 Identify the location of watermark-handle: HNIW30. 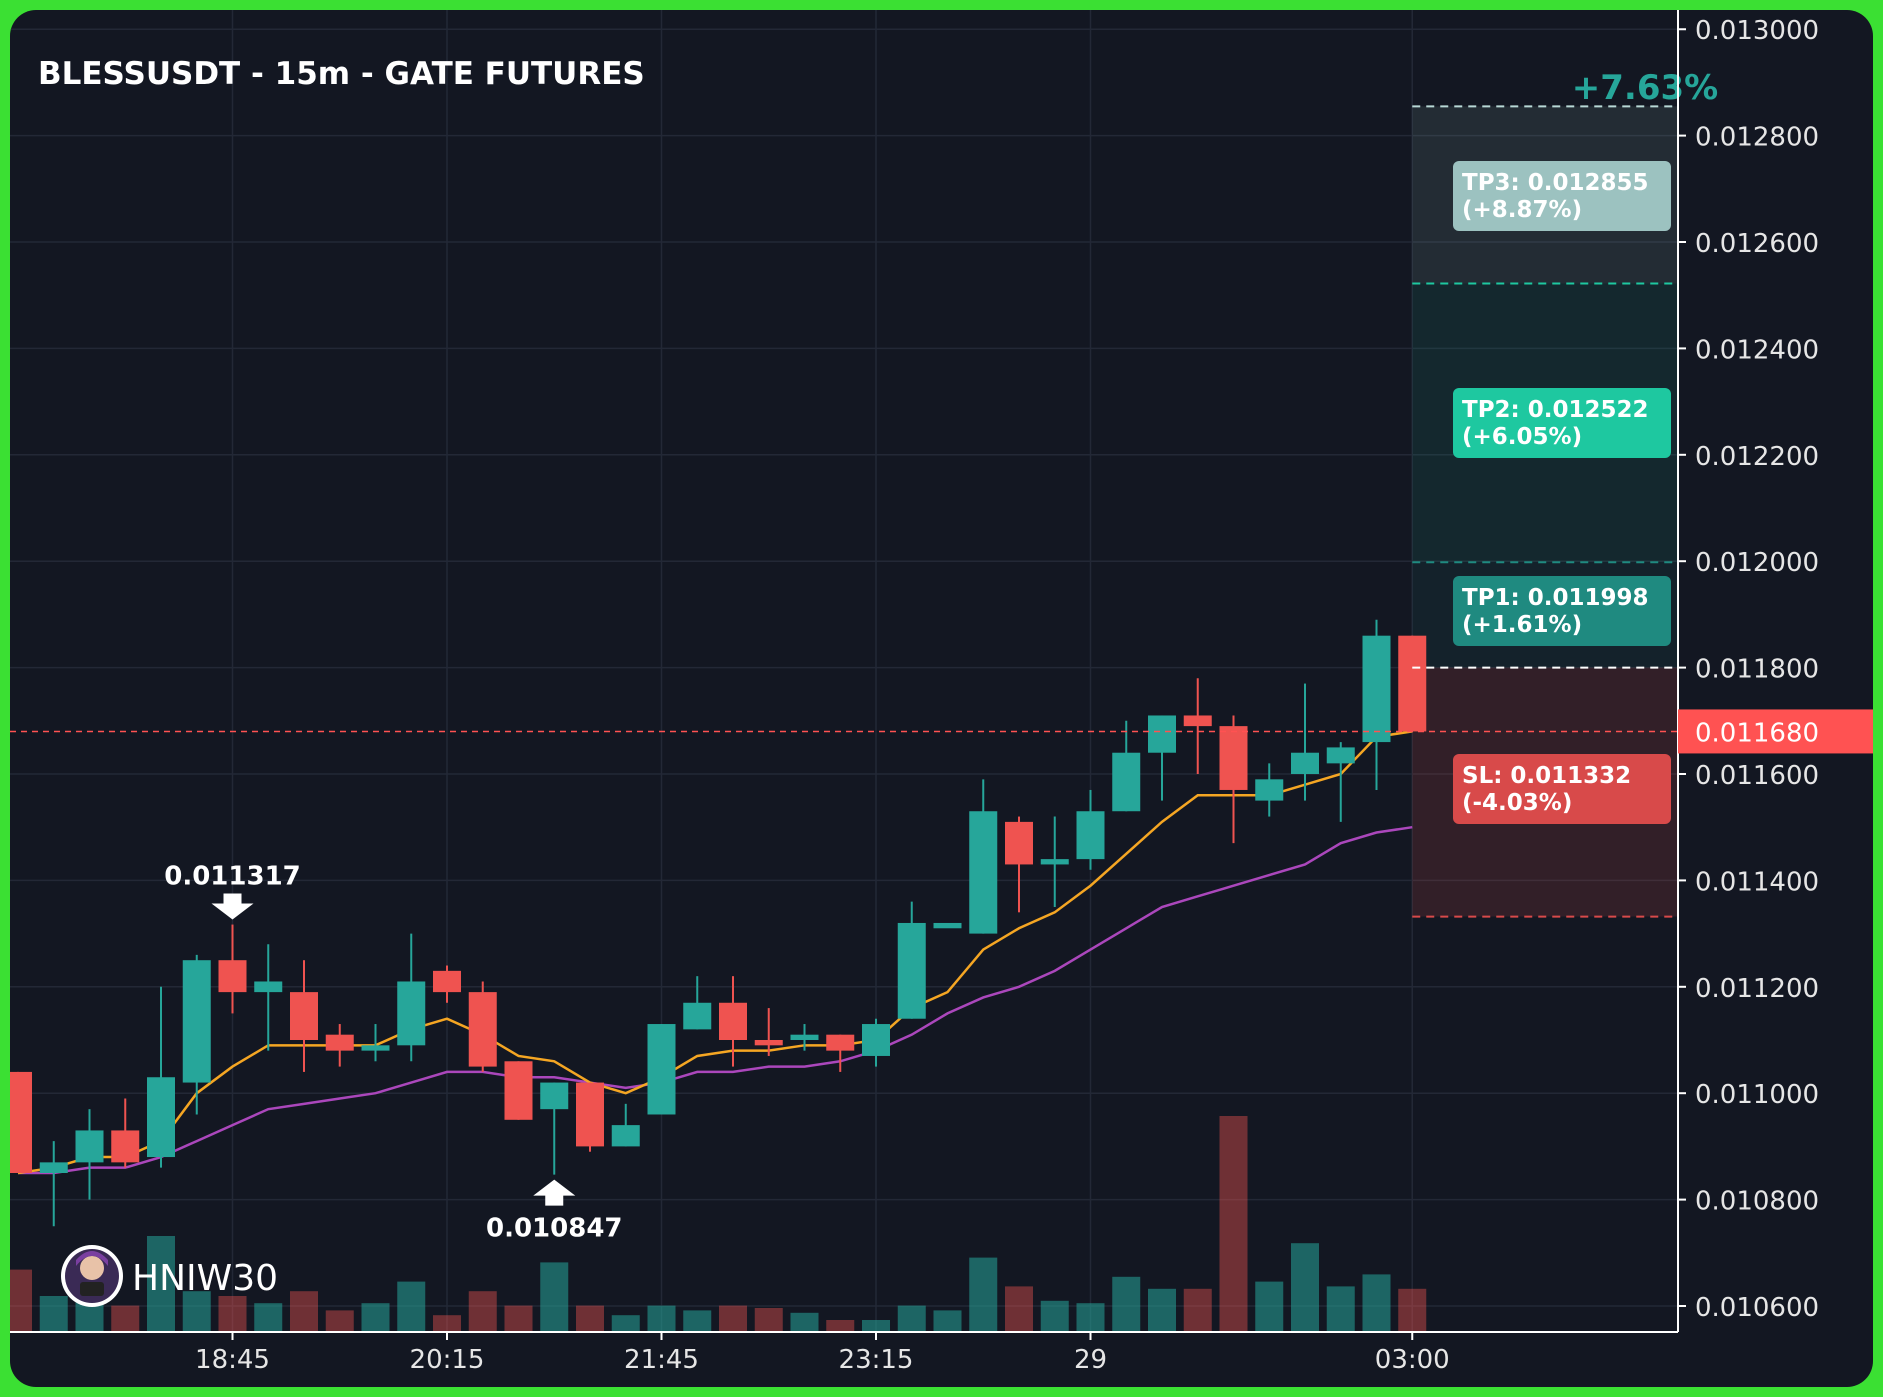
(205, 1278).